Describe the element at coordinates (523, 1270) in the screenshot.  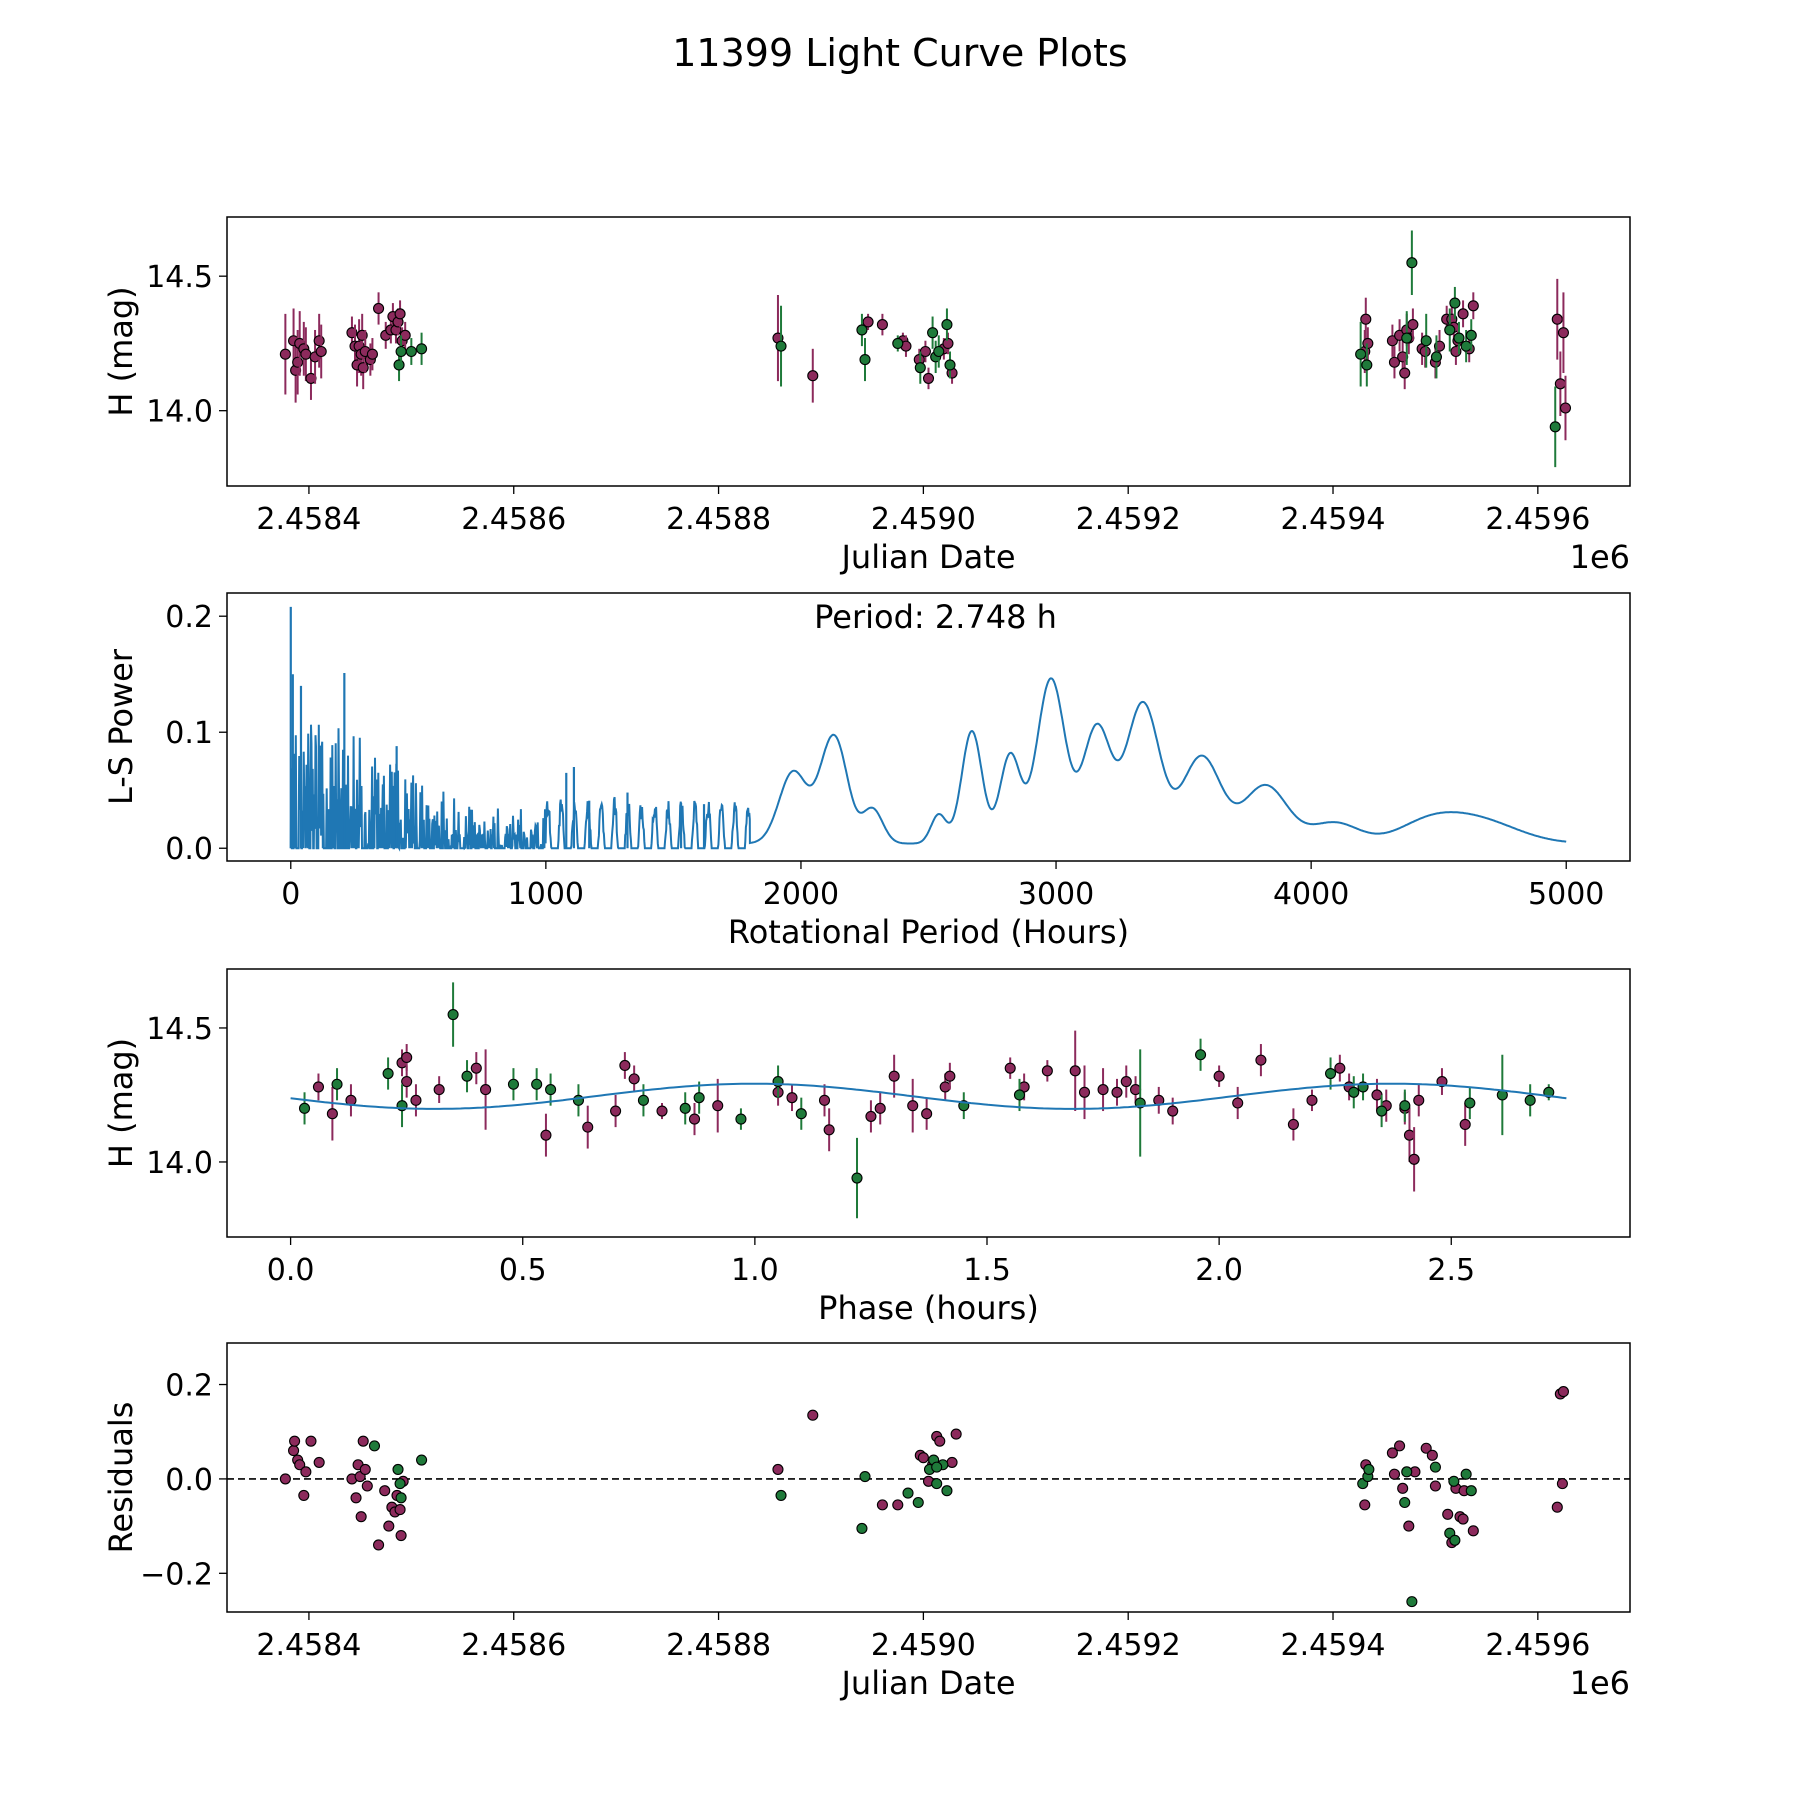
I see `x-tick-label: 0.5` at that location.